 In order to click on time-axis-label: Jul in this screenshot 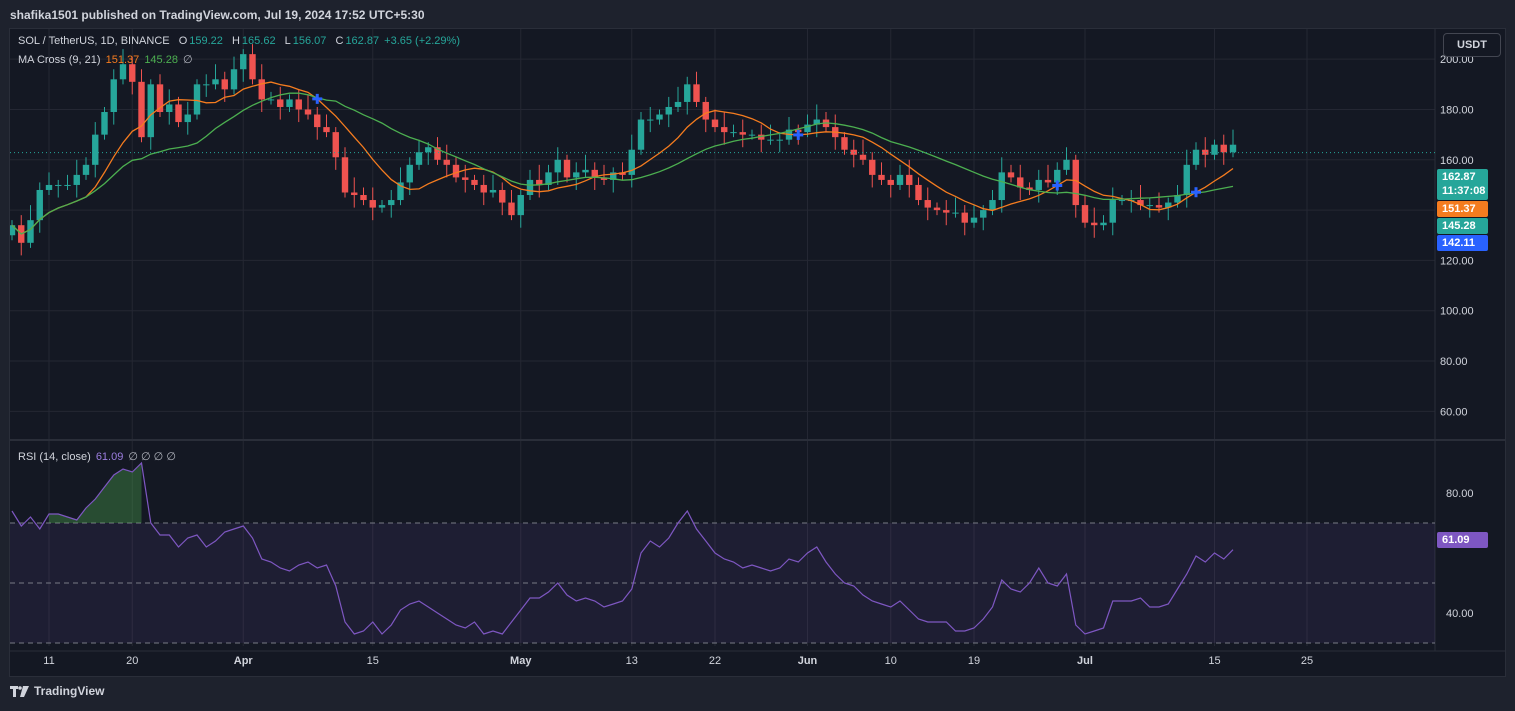, I will do `click(1085, 661)`.